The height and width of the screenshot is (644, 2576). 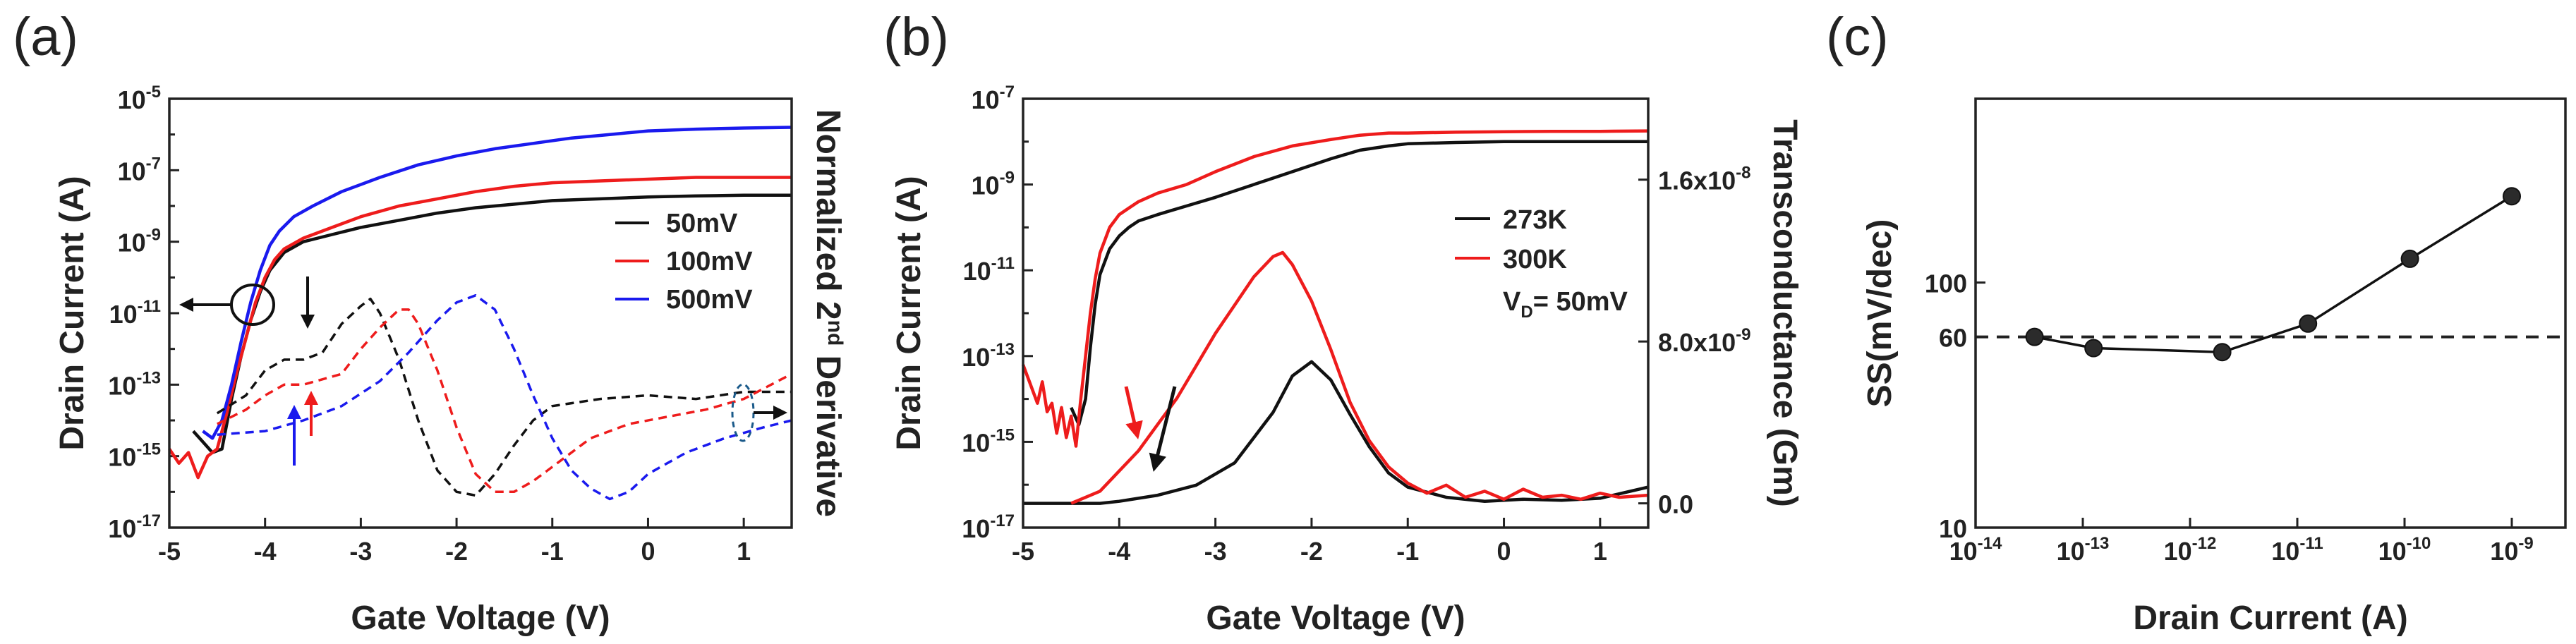 What do you see at coordinates (828, 313) in the screenshot?
I see `panel-a-y2label: Normalized 2nd Derivative` at bounding box center [828, 313].